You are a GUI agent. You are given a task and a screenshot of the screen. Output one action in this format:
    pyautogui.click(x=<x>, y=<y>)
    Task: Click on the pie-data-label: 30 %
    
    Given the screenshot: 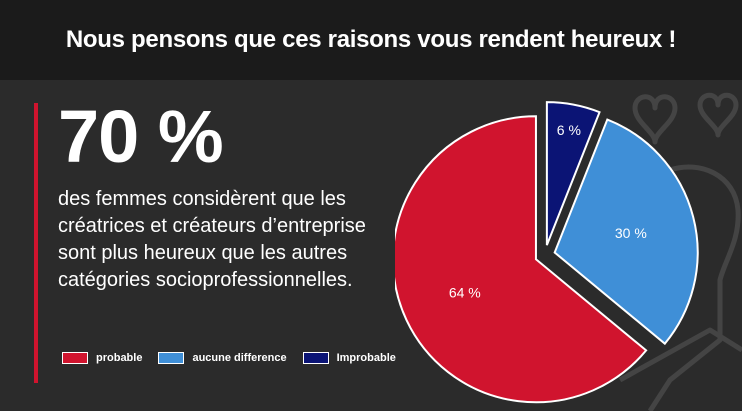 What is the action you would take?
    pyautogui.click(x=631, y=233)
    